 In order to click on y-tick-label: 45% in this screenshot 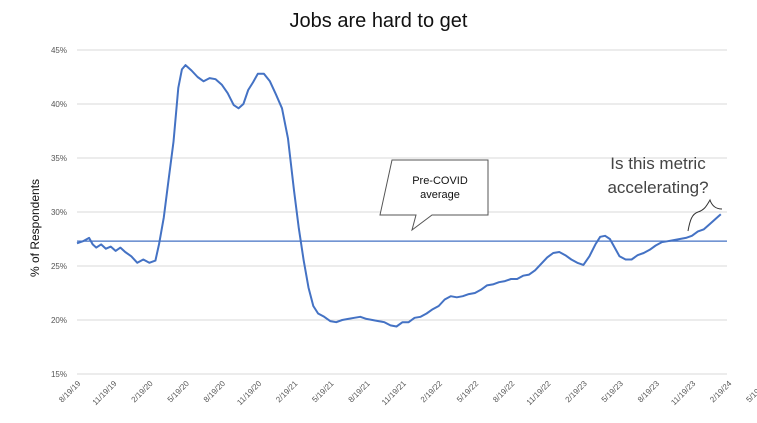, I will do `click(59, 50)`.